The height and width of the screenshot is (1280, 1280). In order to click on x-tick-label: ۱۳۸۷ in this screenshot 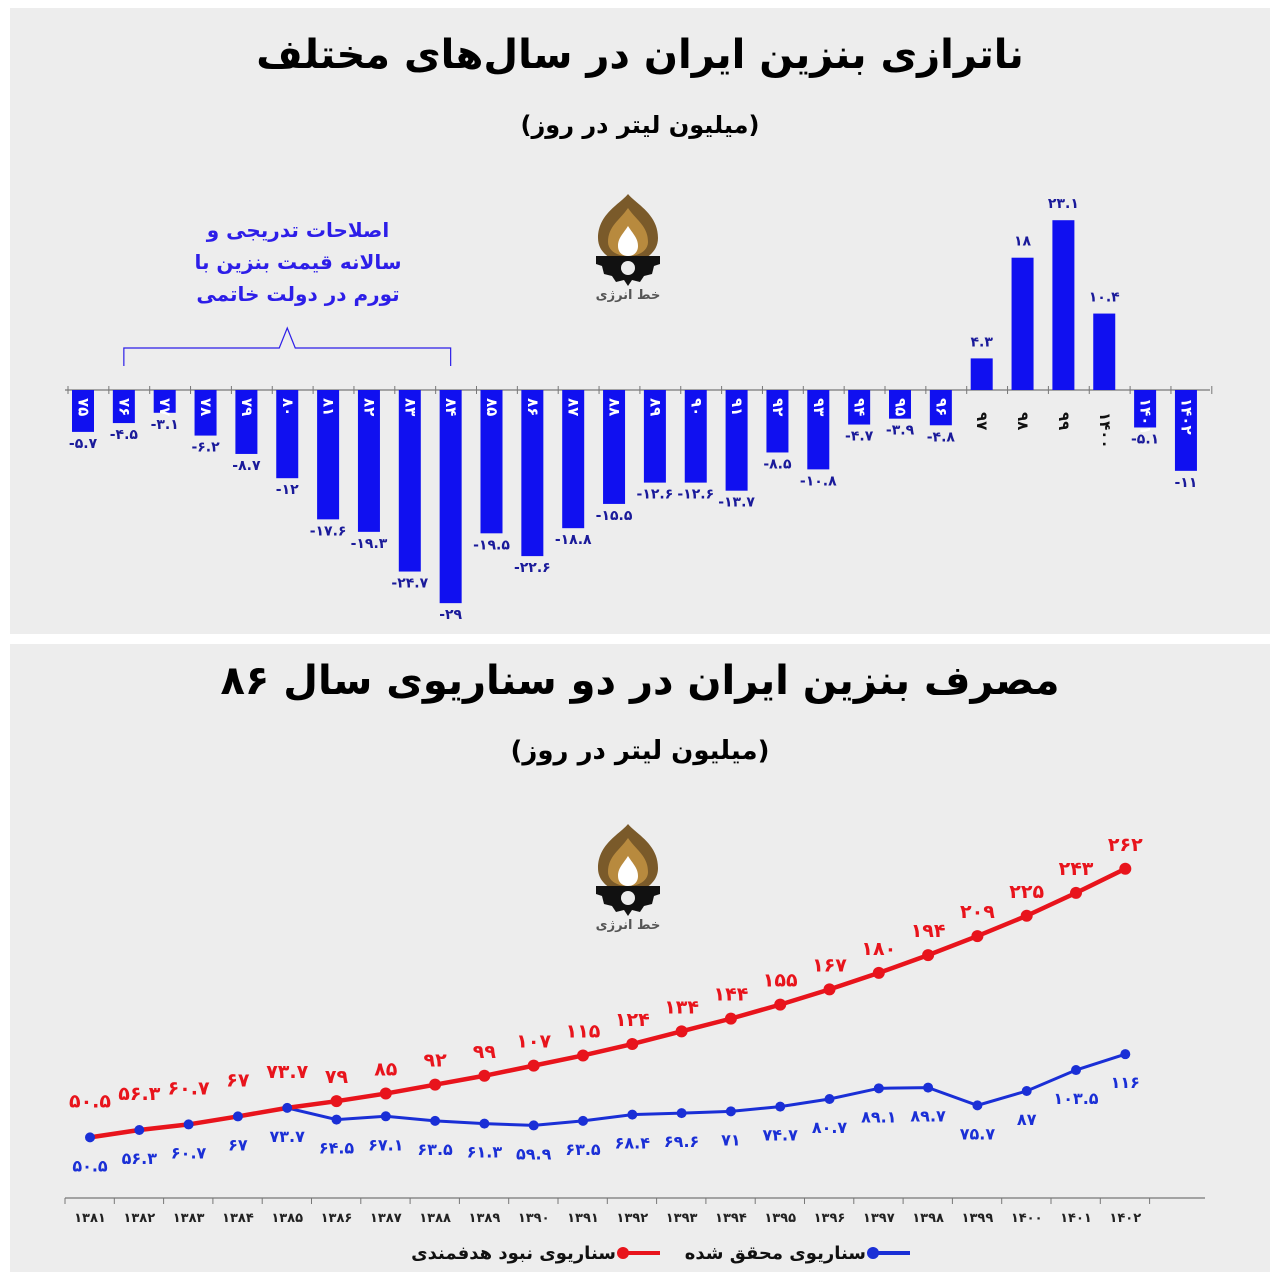, I will do `click(386, 1218)`.